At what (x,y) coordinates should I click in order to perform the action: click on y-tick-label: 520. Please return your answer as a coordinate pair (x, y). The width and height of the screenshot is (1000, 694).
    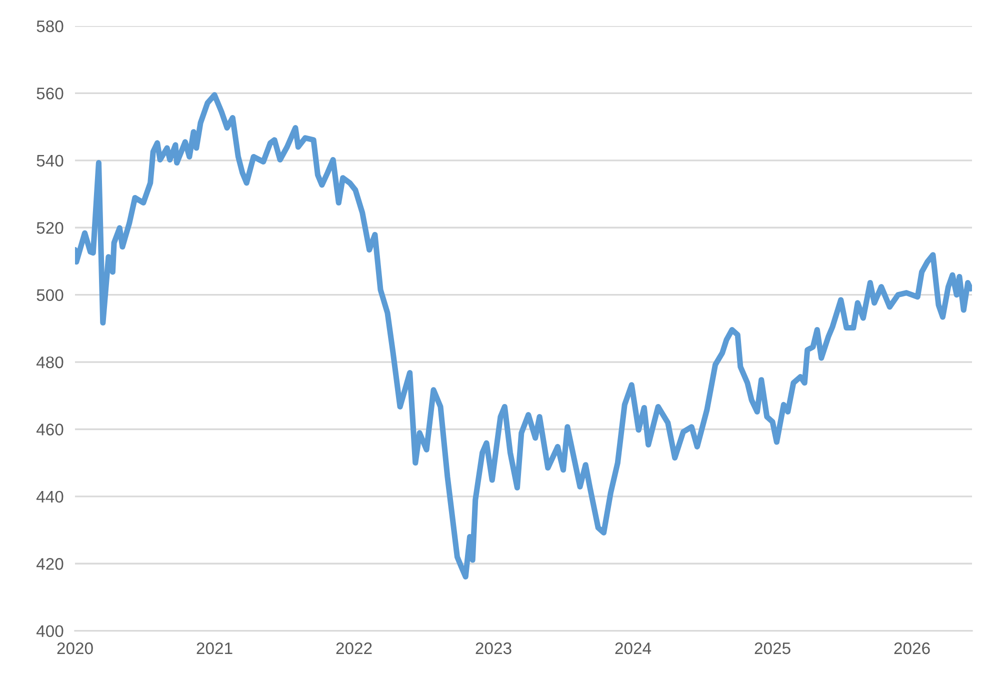
    Looking at the image, I should click on (50, 228).